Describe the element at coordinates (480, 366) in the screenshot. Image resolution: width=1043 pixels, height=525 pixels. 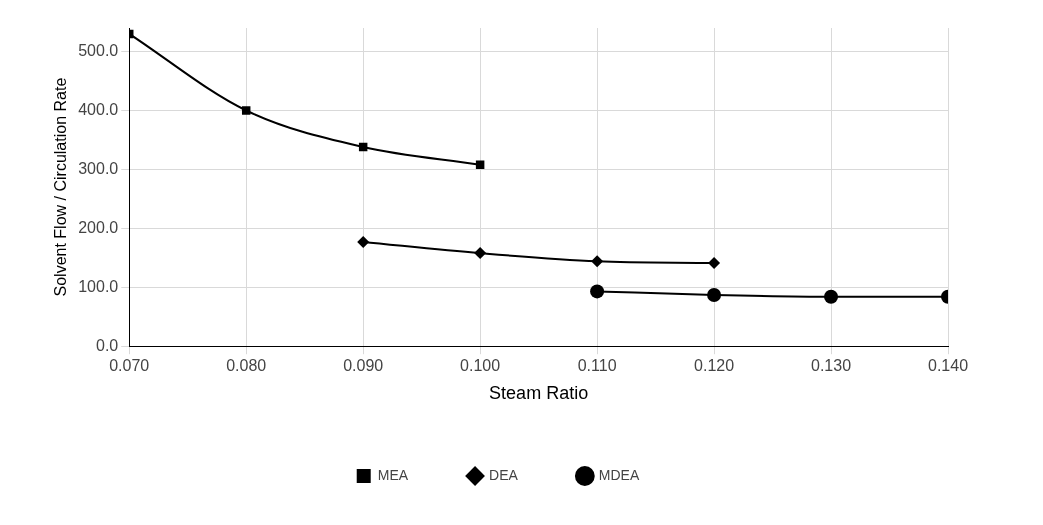
I see `x-tick-label: 0.100` at that location.